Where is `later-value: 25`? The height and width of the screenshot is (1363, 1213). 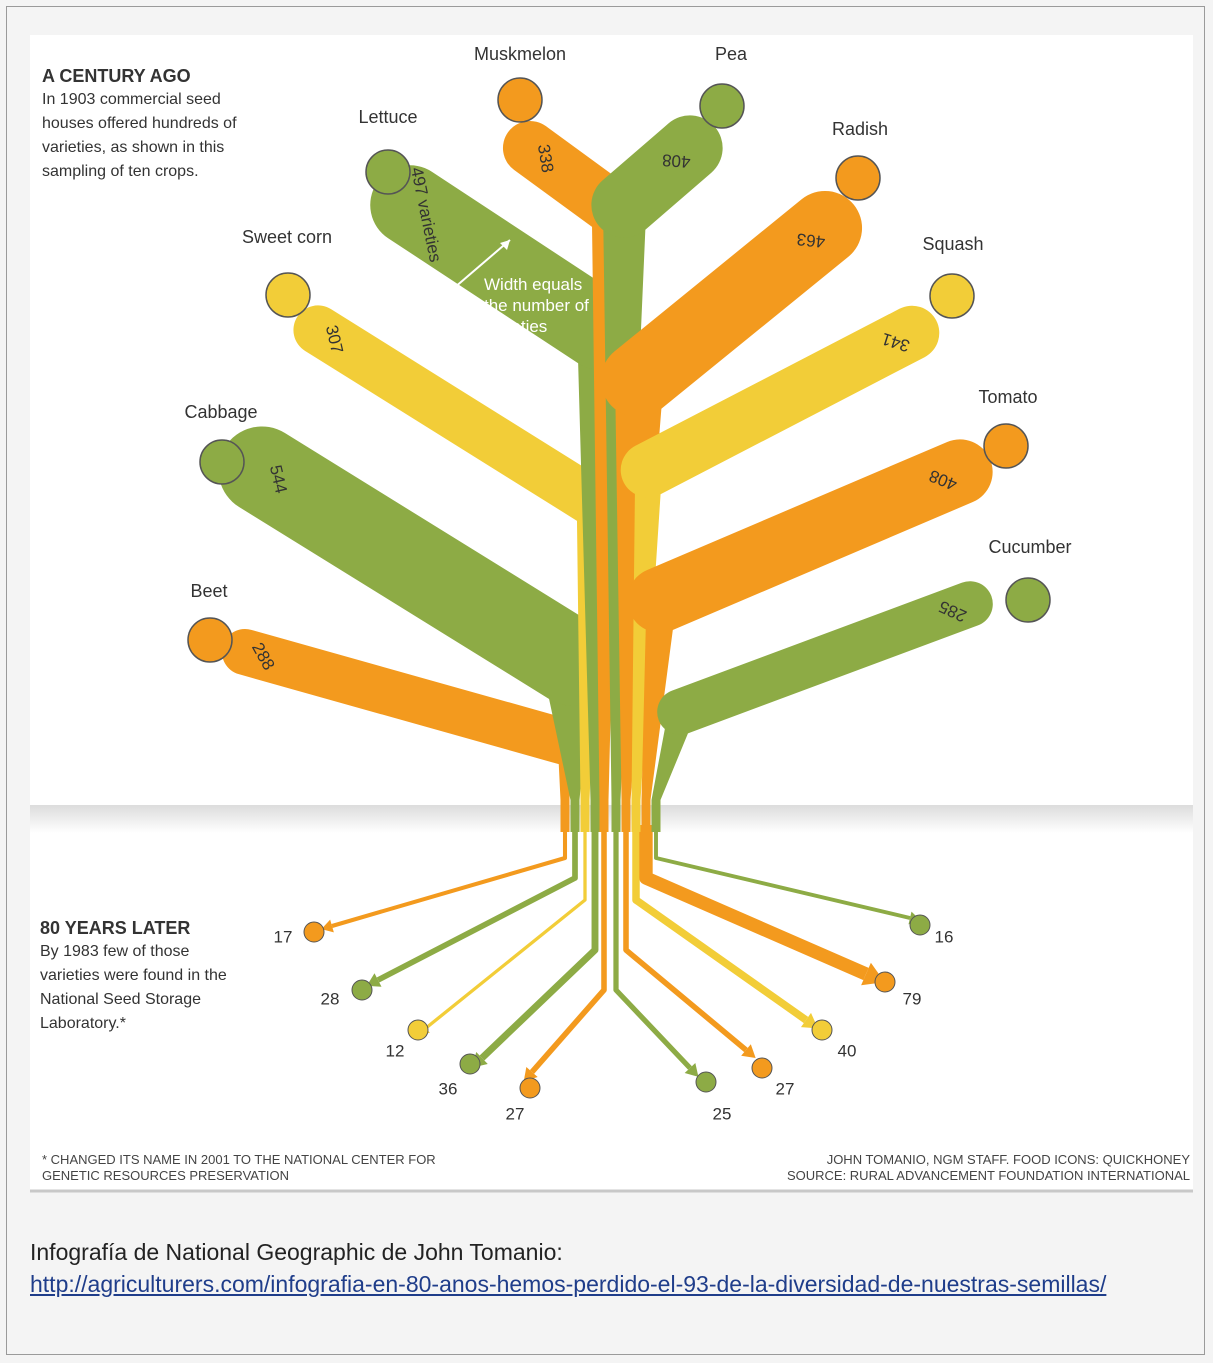
later-value: 25 is located at coordinates (722, 1113).